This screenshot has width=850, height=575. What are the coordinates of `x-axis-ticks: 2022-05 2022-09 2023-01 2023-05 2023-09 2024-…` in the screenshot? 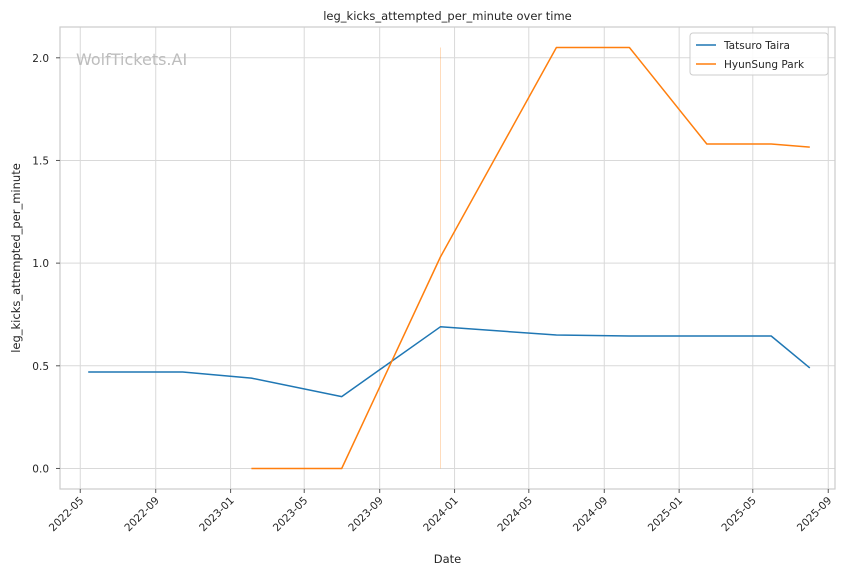 It's located at (441, 512).